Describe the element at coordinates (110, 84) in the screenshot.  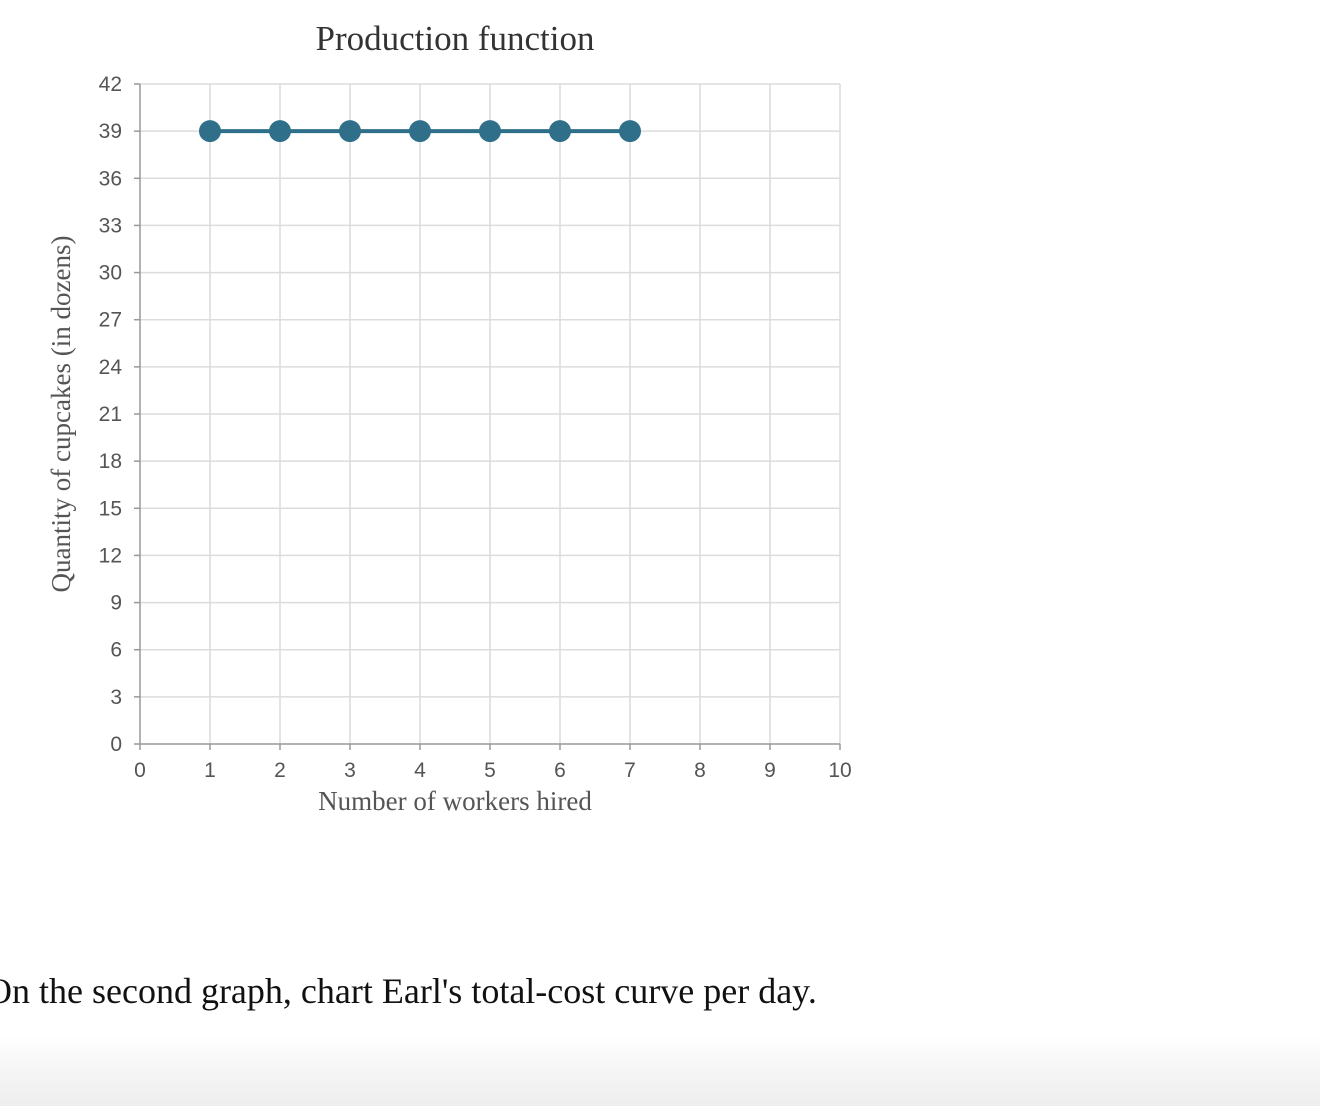
I see `y-tick-label: 42` at that location.